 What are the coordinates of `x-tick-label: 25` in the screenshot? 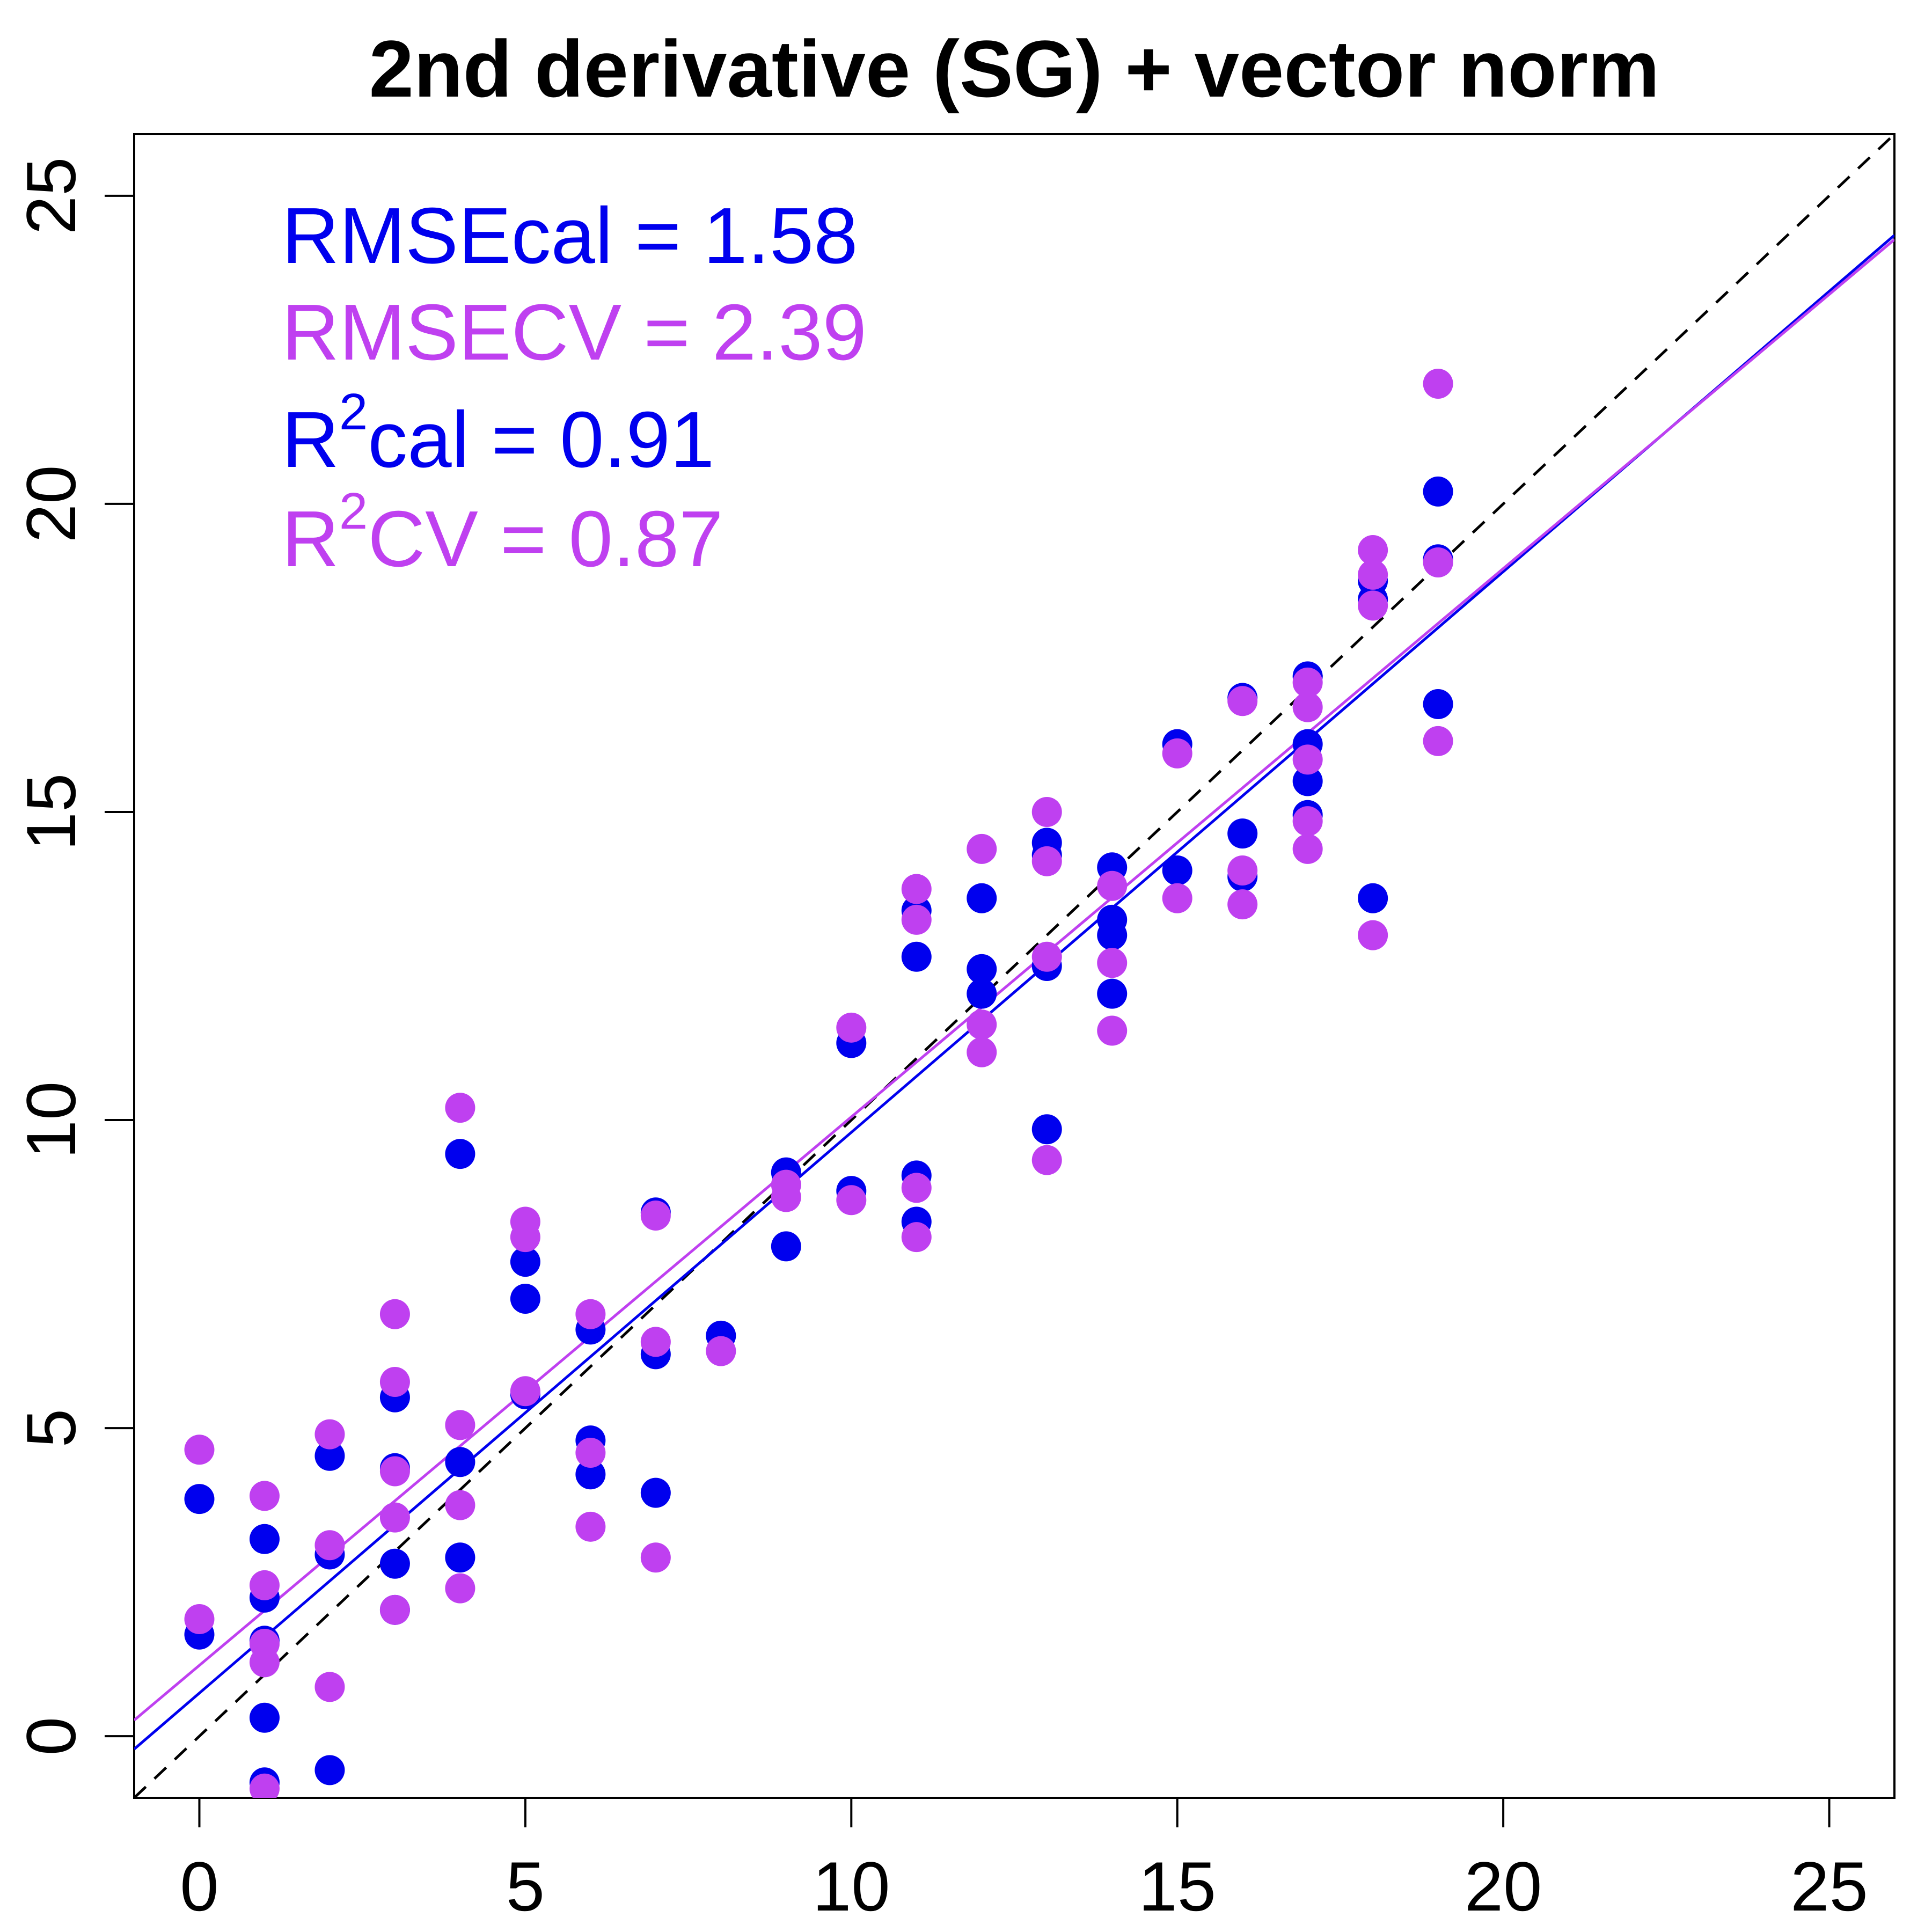 It's located at (1829, 1886).